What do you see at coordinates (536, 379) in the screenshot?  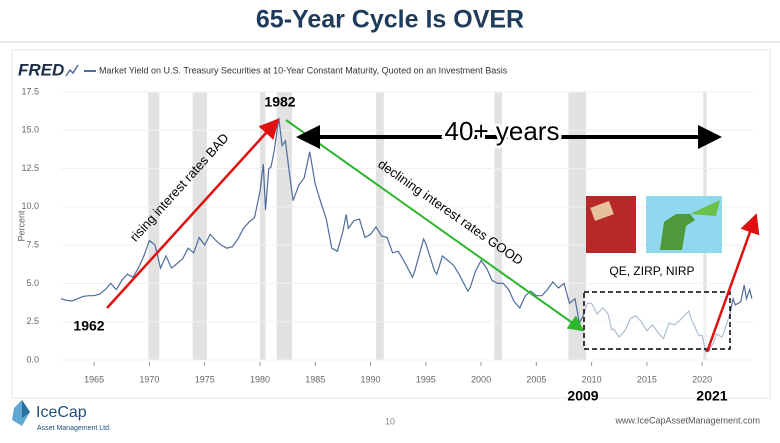 I see `x-tick-label: 2005` at bounding box center [536, 379].